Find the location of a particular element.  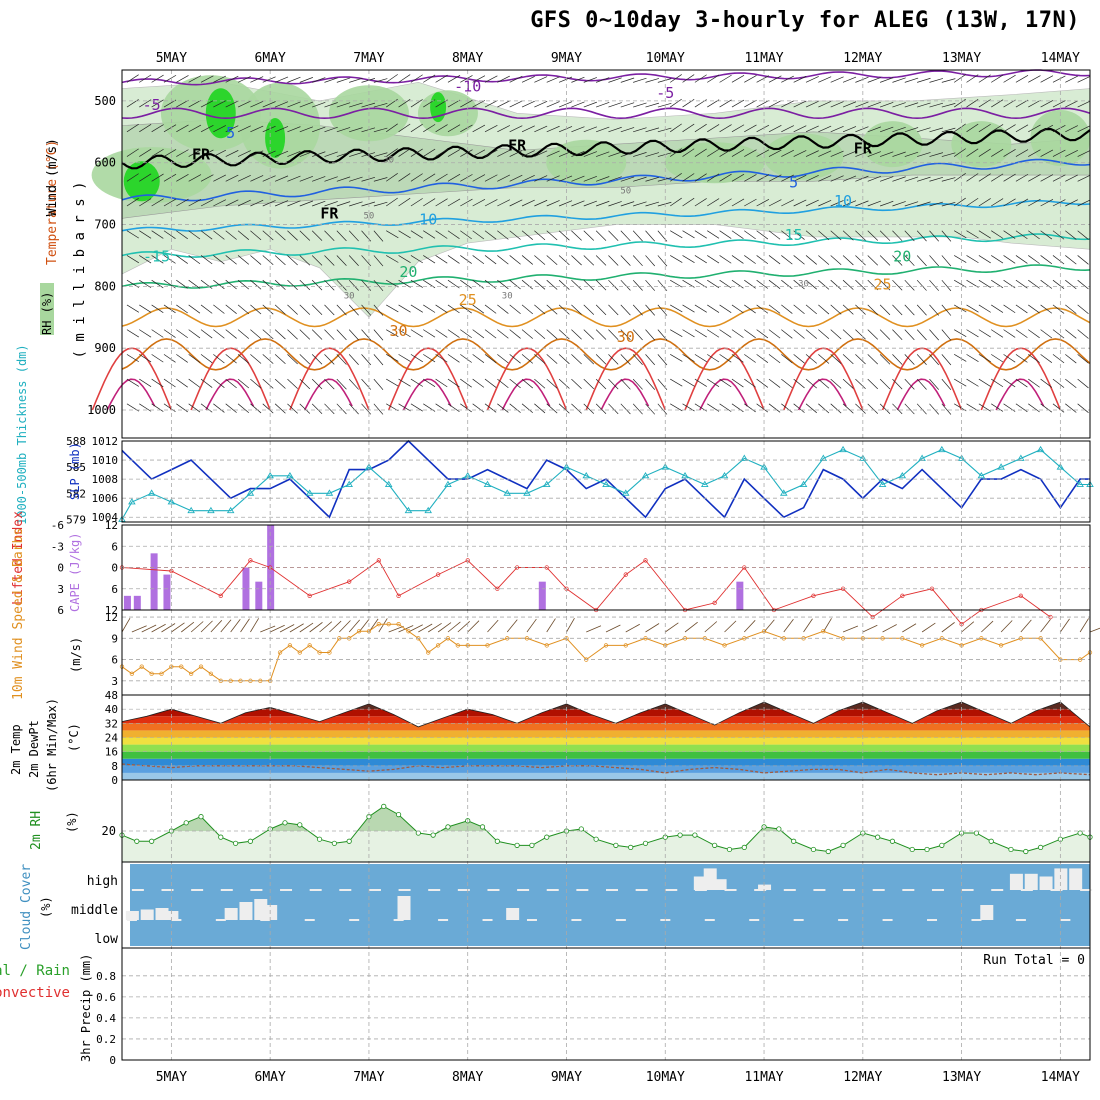

cloud-bar-high is located at coordinates (720, 884).